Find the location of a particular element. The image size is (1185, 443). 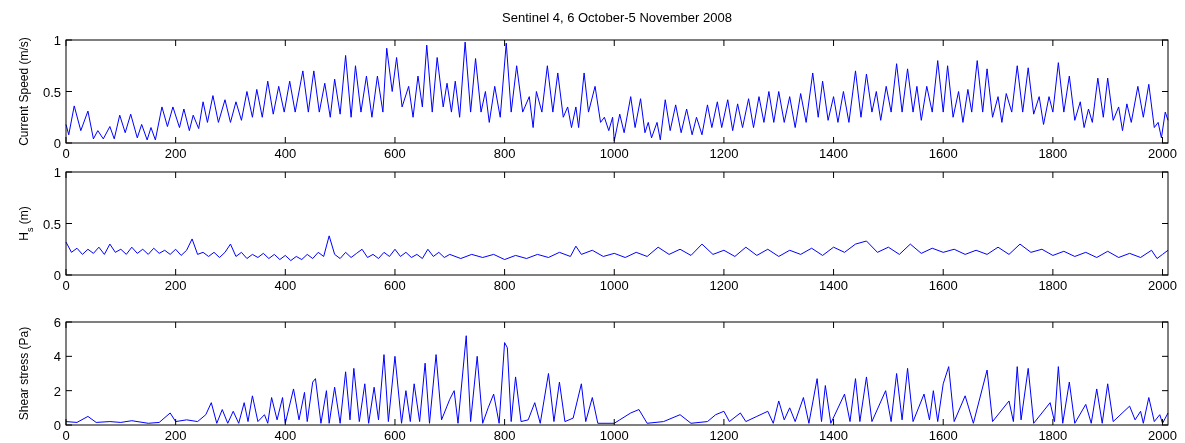

y-axis-title: Shear stress (Pa) is located at coordinates (24, 373).